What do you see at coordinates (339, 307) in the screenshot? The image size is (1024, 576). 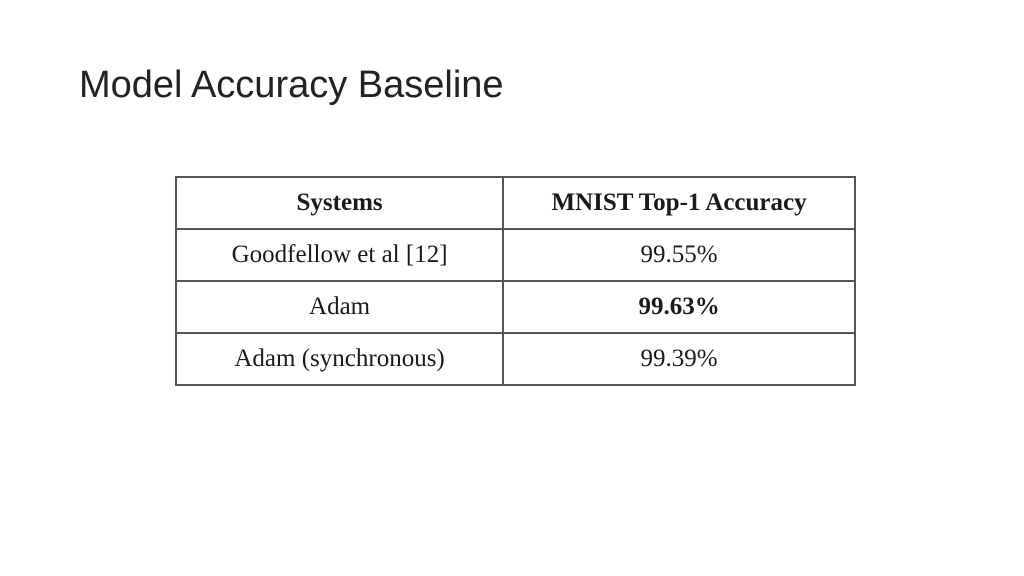 I see `cell-system: Adam` at bounding box center [339, 307].